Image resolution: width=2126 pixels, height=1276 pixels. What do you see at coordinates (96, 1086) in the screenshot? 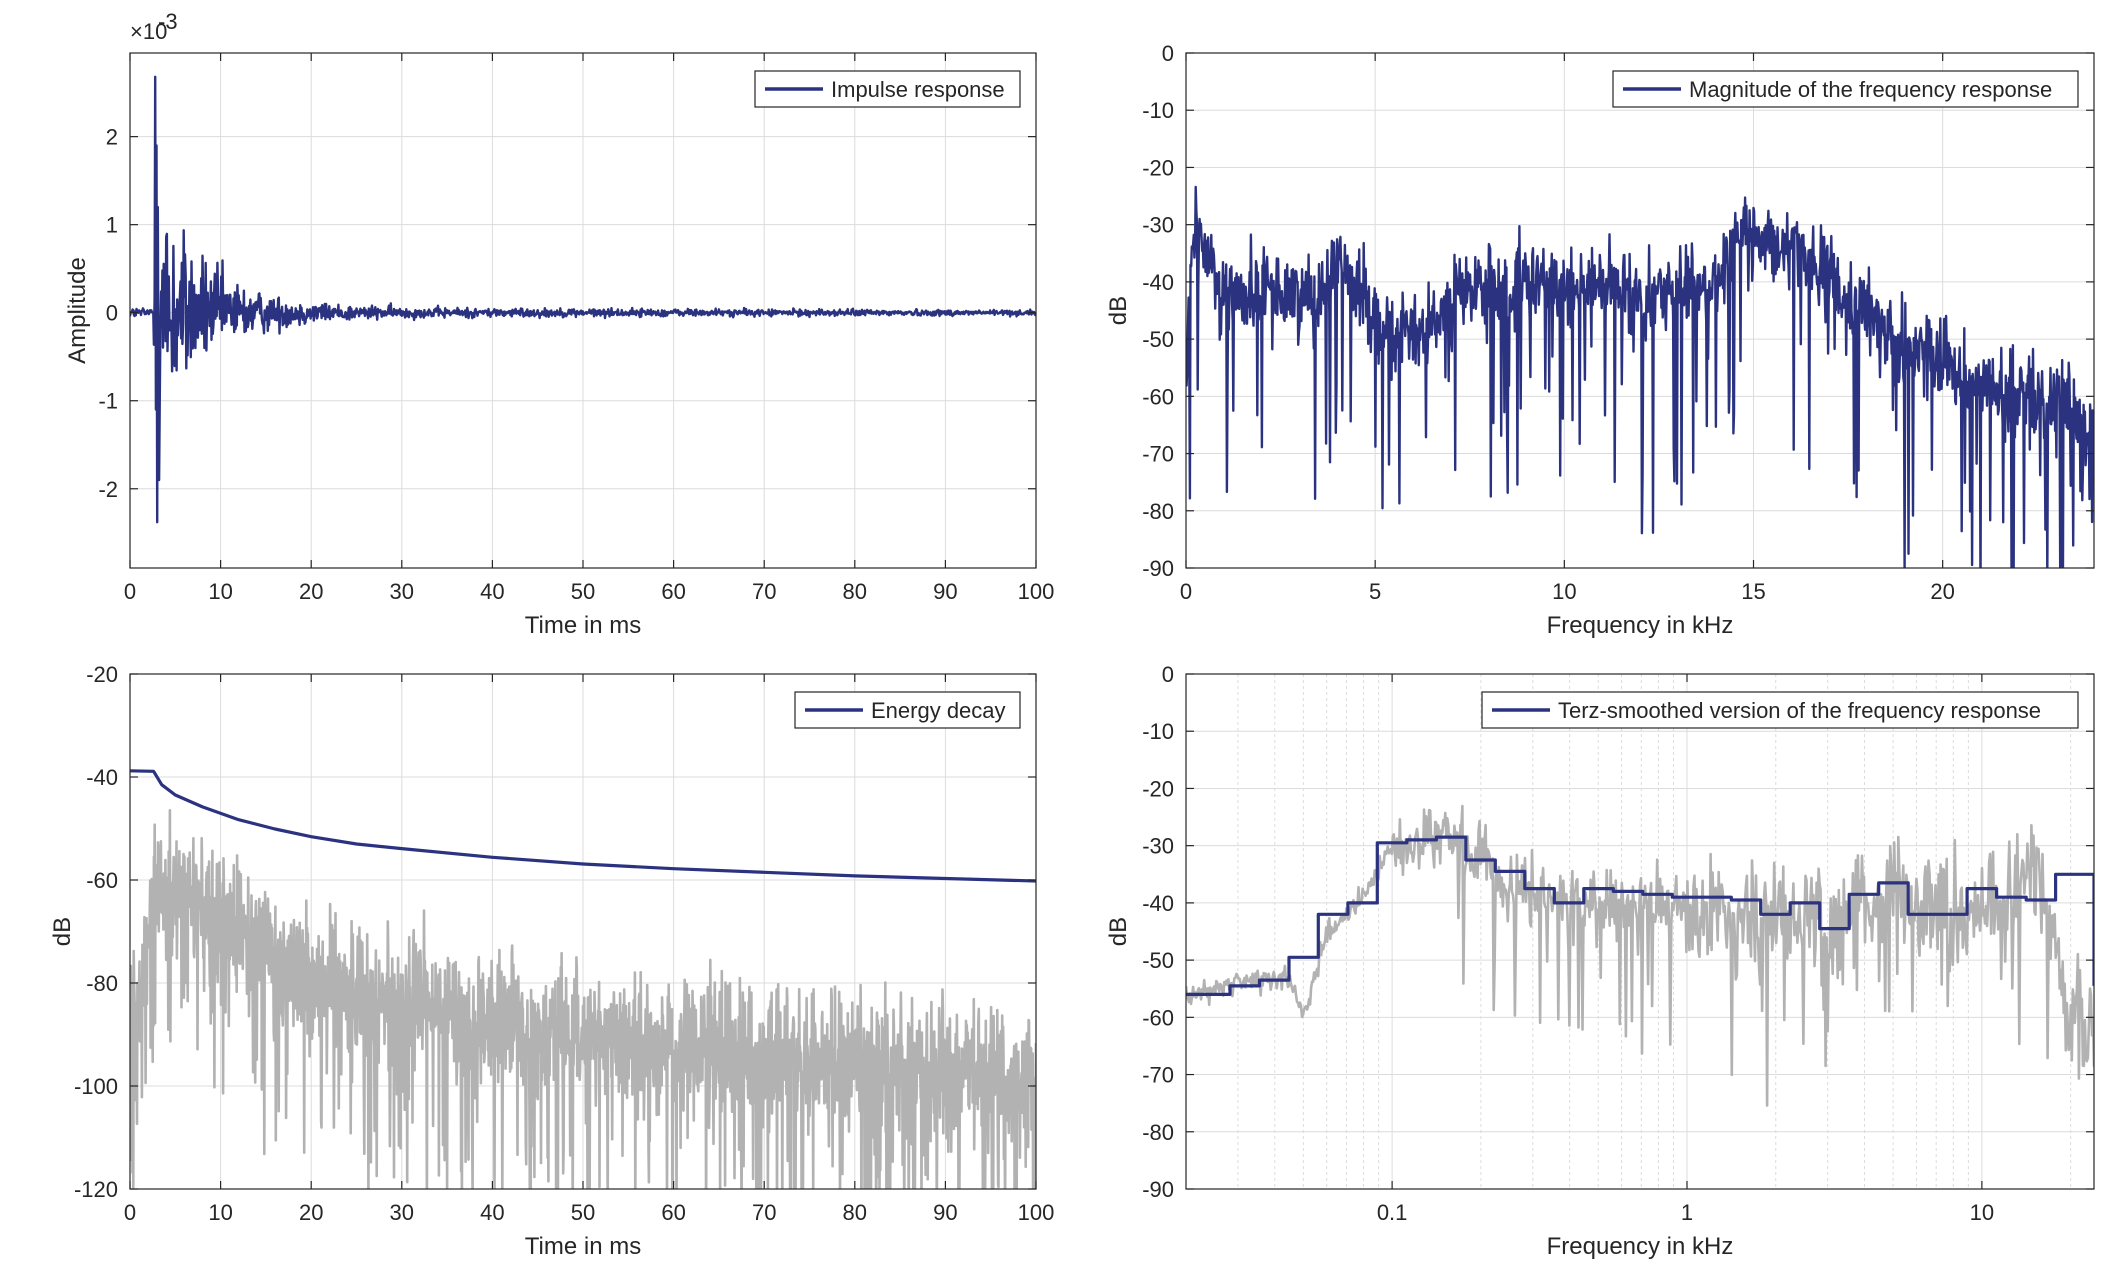
I see `y-tick-label: -100` at bounding box center [96, 1086].